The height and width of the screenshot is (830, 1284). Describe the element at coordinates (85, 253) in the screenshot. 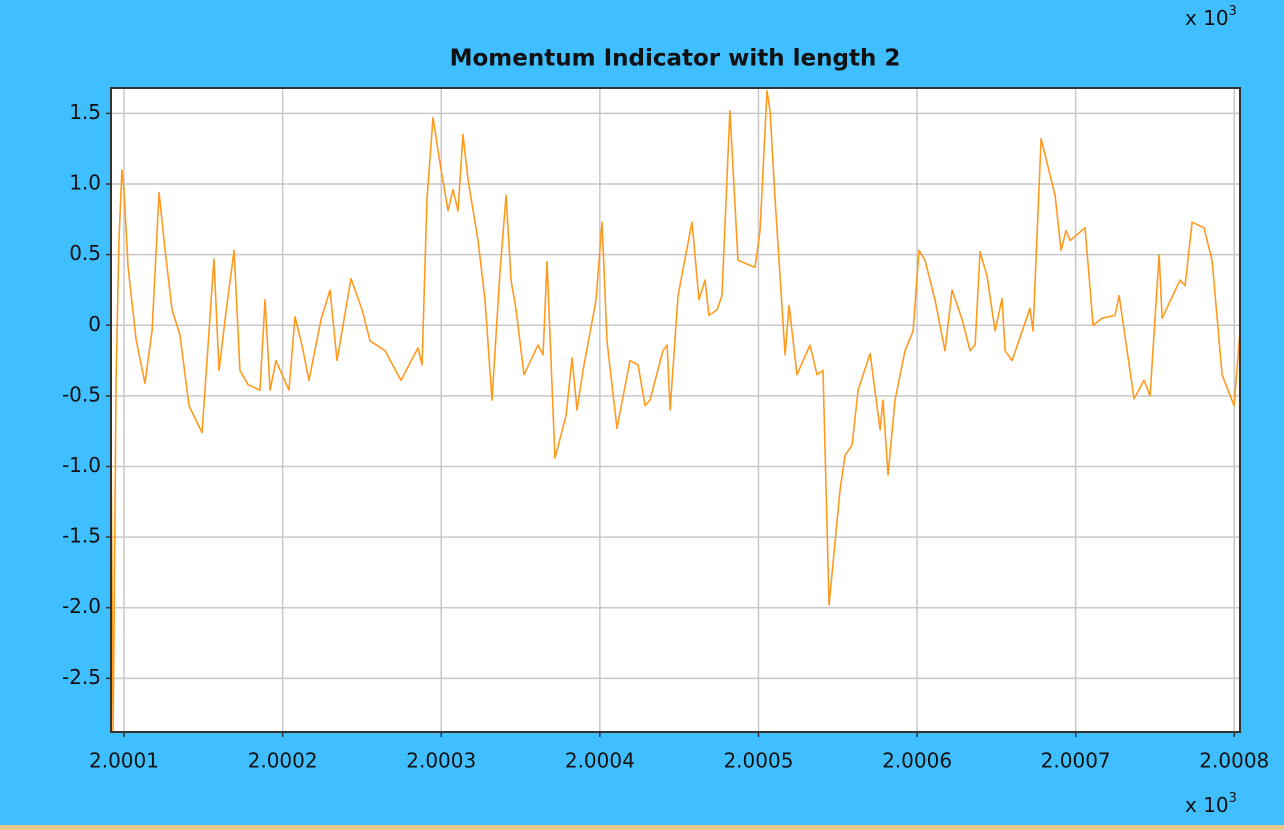

I see `y-tick-label: 0.5` at that location.